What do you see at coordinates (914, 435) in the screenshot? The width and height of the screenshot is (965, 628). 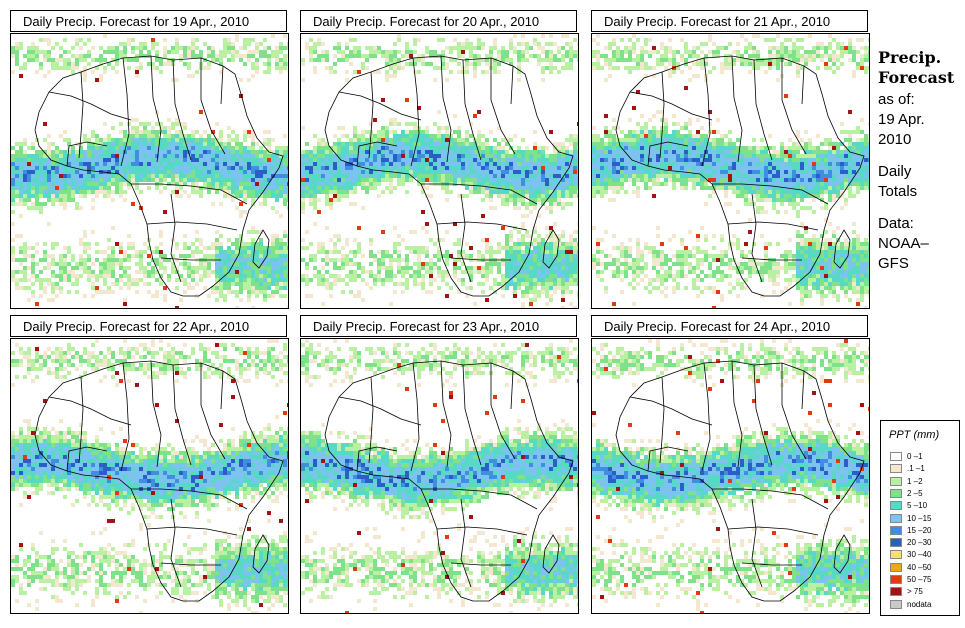 I see `legend-title: PPT (mm)` at bounding box center [914, 435].